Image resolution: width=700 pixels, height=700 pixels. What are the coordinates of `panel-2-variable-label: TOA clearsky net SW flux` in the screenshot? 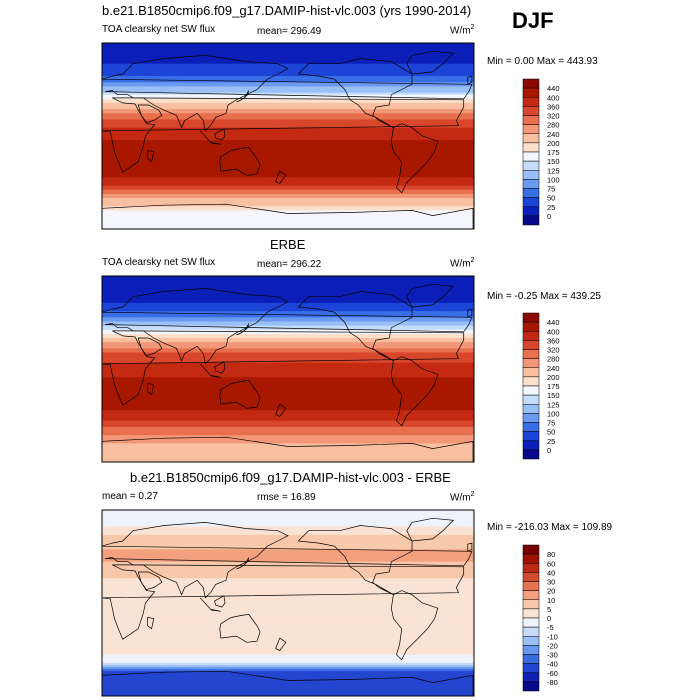 It's located at (159, 262).